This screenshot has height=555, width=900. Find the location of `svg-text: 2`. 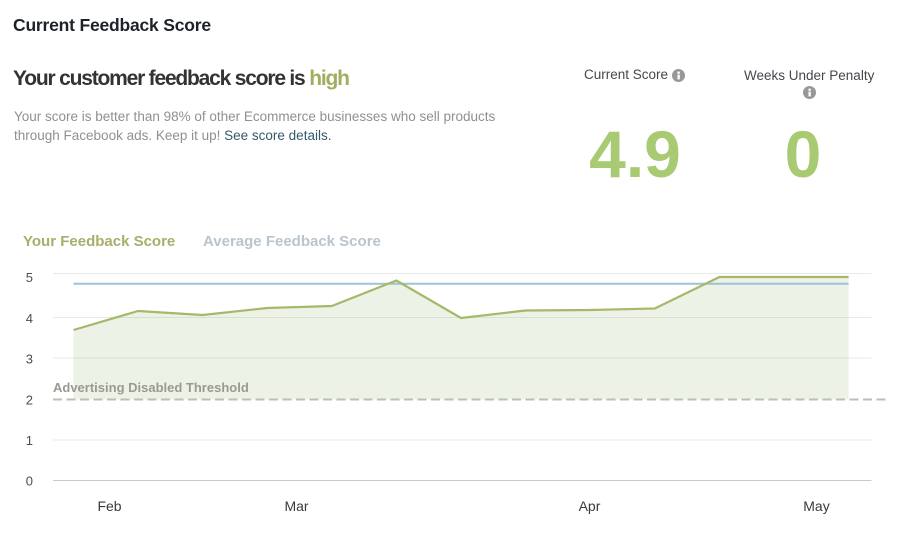

svg-text: 2 is located at coordinates (29, 399).